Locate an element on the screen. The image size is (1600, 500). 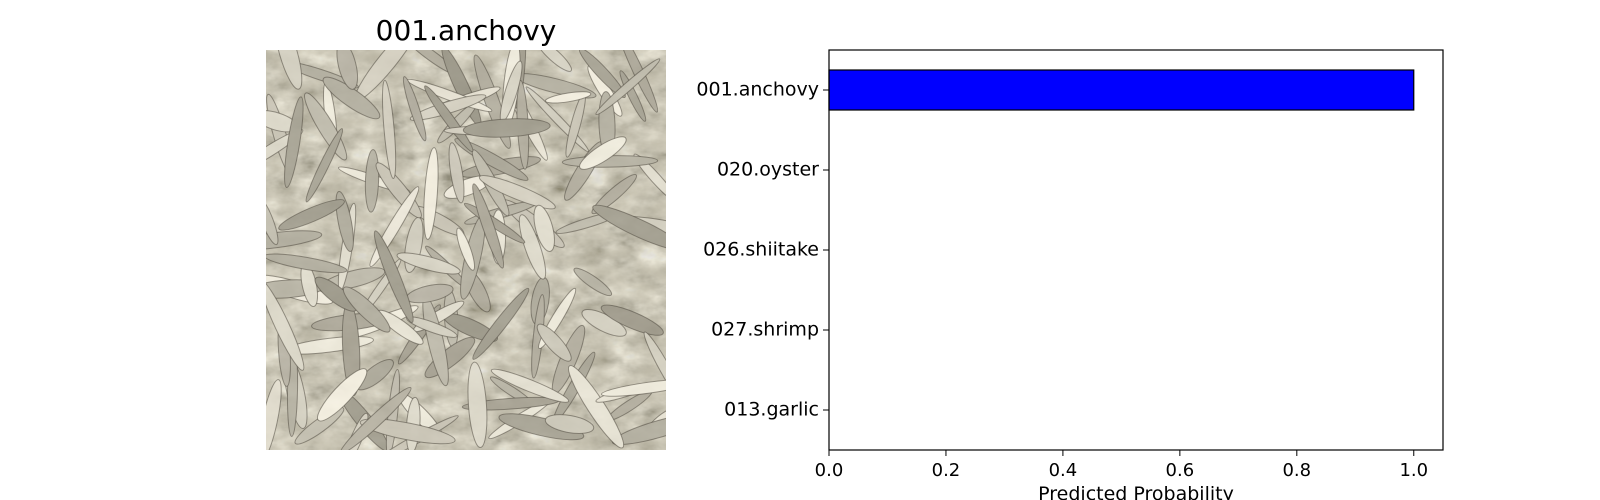
y-tick-label: 013.garlic is located at coordinates (771, 410).